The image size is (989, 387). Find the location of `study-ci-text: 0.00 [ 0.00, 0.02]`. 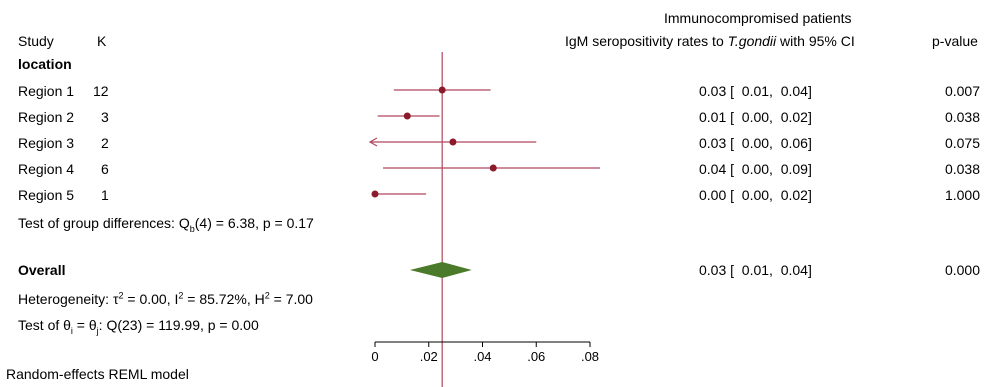

study-ci-text: 0.00 [ 0.00, 0.02] is located at coordinates (755, 195).